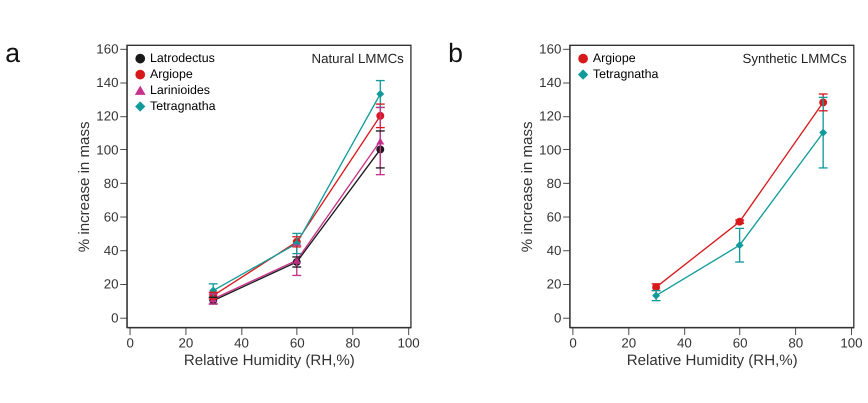 Image resolution: width=868 pixels, height=403 pixels. What do you see at coordinates (357, 58) in the screenshot?
I see `annotation: Natural LMMCs` at bounding box center [357, 58].